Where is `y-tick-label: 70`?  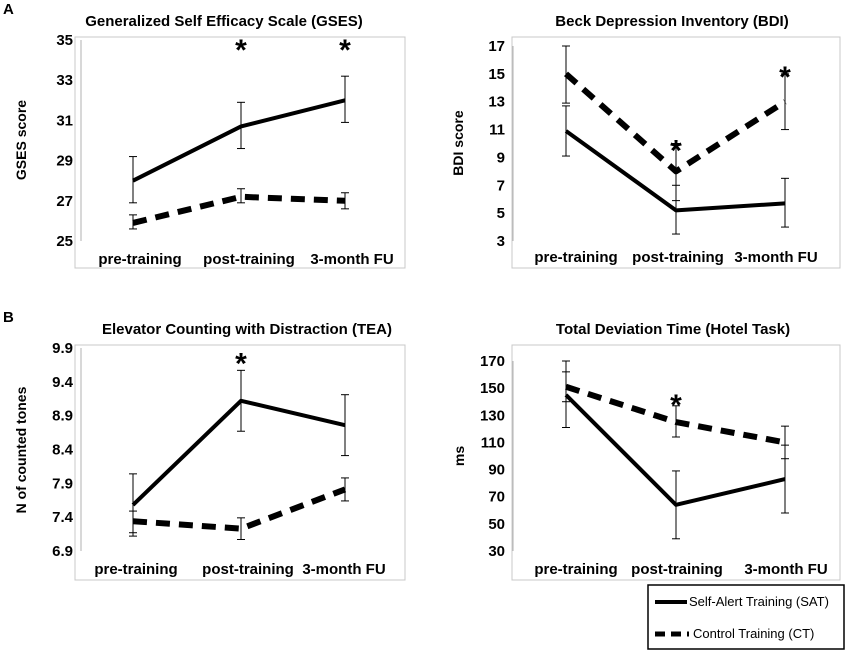 y-tick-label: 70 is located at coordinates (496, 497).